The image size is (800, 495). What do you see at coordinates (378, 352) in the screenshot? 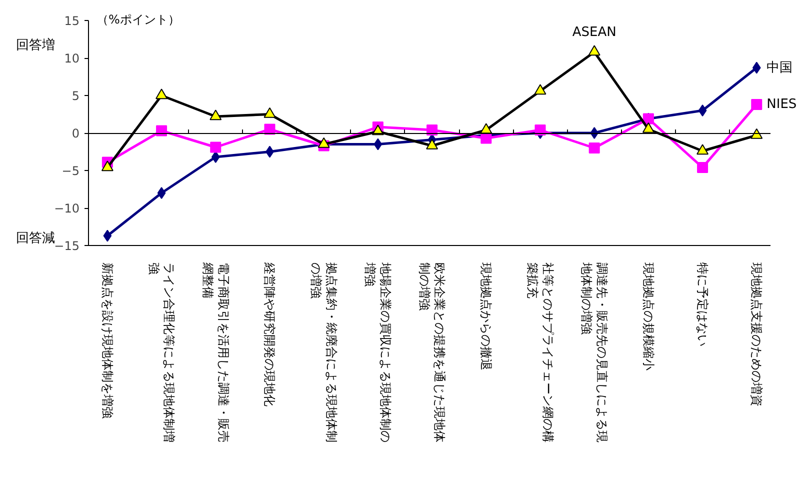
I see `x-tick-label: 地場企業の買収による現地体制の増強` at bounding box center [378, 352].